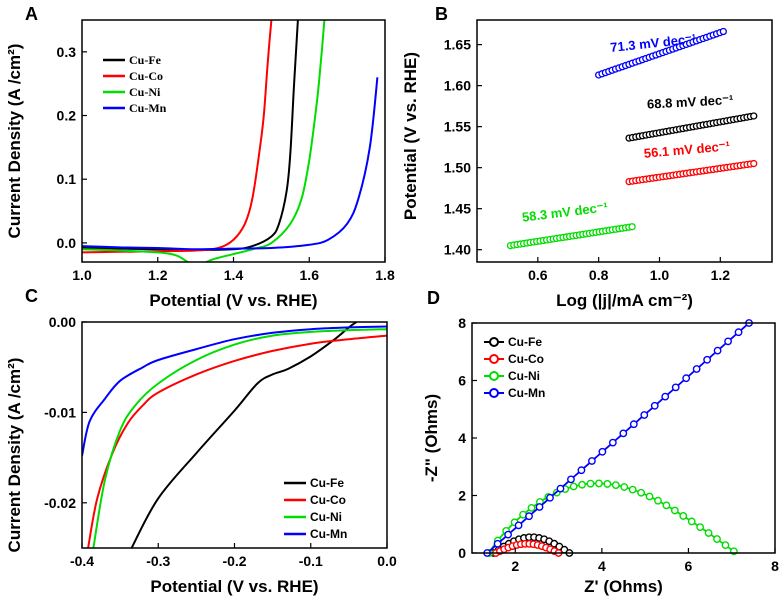 This screenshot has width=782, height=601. What do you see at coordinates (387, 561) in the screenshot?
I see `panel-c-xtick-label-4: 0.0` at bounding box center [387, 561].